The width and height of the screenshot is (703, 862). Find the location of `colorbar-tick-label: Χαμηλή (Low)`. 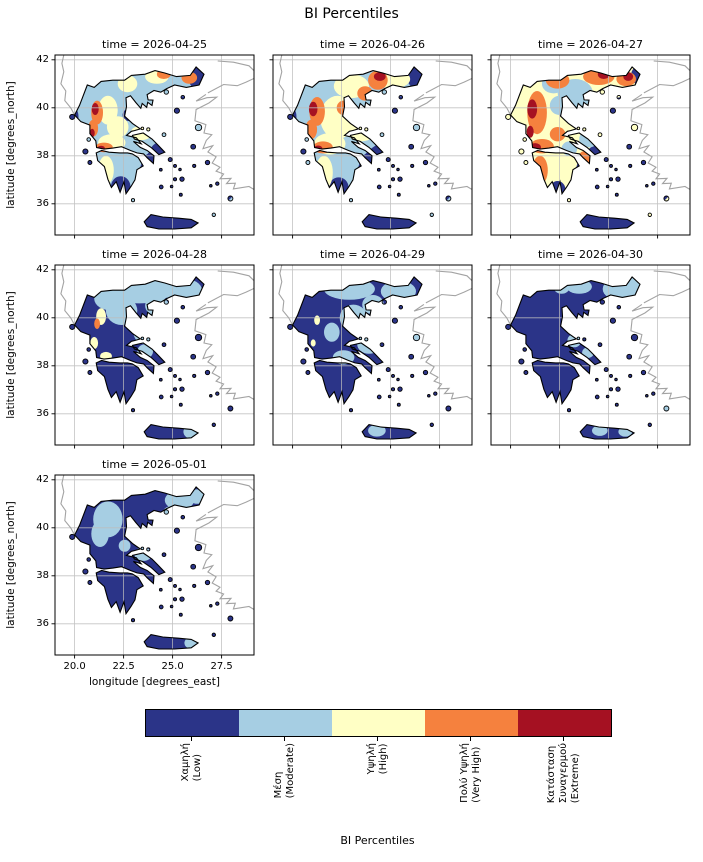

colorbar-tick-label: Χαμηλή (Low) is located at coordinates (191, 762).